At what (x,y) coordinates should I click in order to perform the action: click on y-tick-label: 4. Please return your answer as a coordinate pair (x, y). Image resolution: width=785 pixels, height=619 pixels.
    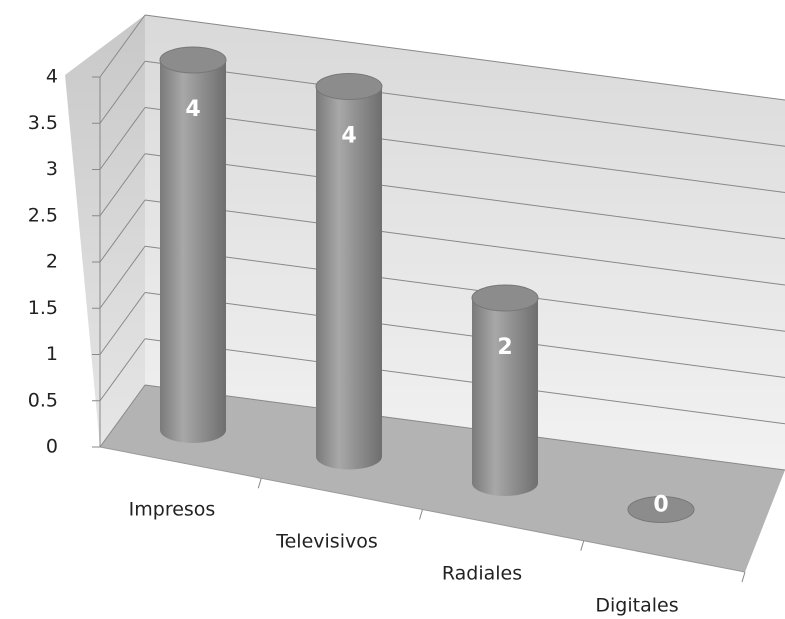
    Looking at the image, I should click on (52, 77).